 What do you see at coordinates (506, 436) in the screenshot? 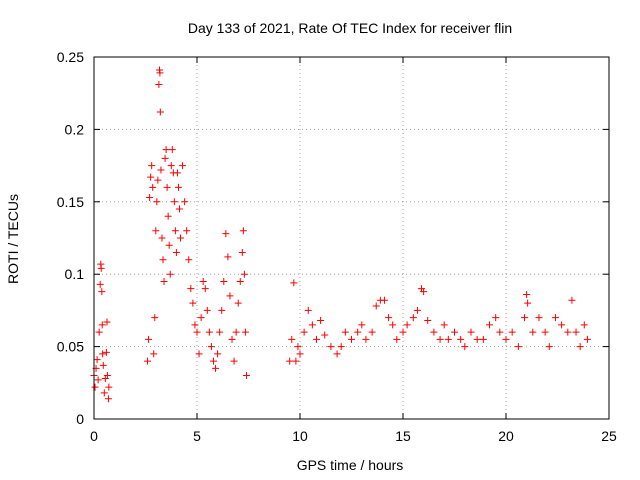
I see `x-tick-label: 20` at bounding box center [506, 436].